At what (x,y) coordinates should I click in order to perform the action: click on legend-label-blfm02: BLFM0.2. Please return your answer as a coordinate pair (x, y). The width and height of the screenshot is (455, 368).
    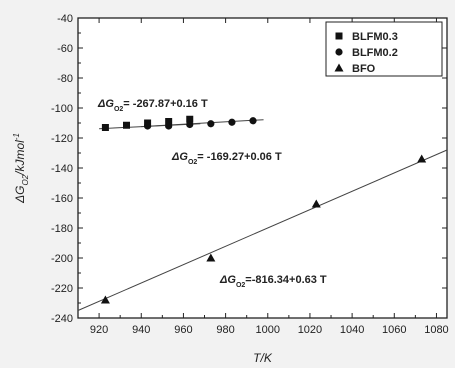
    Looking at the image, I should click on (375, 53).